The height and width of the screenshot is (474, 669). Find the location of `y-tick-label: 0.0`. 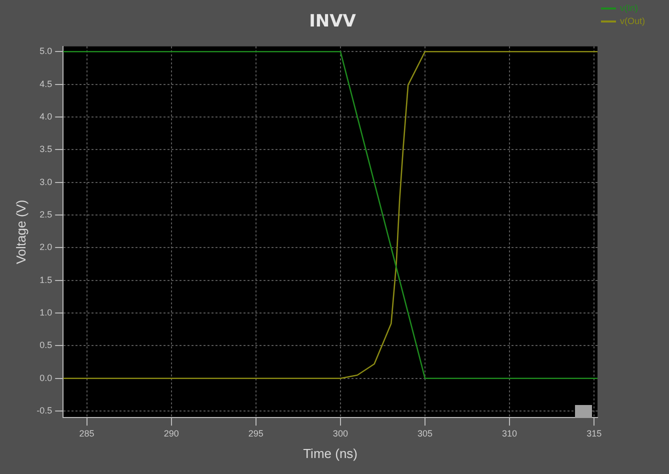

y-tick-label: 0.0 is located at coordinates (46, 377).